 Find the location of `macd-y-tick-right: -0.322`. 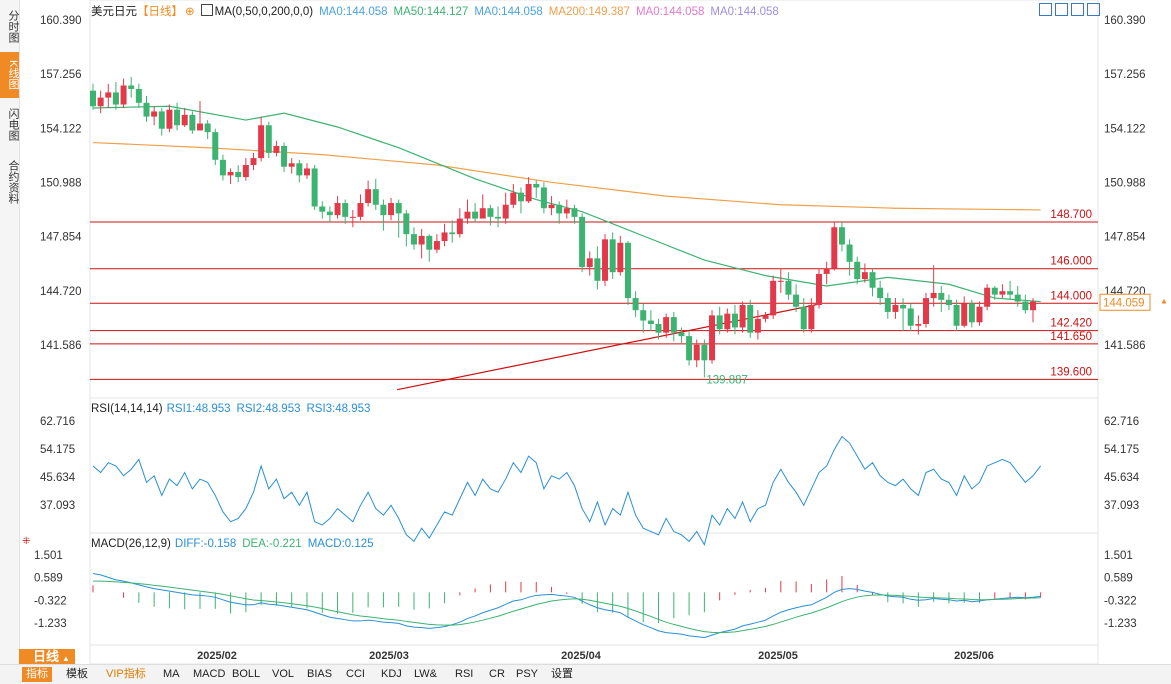

macd-y-tick-right: -0.322 is located at coordinates (1120, 601).